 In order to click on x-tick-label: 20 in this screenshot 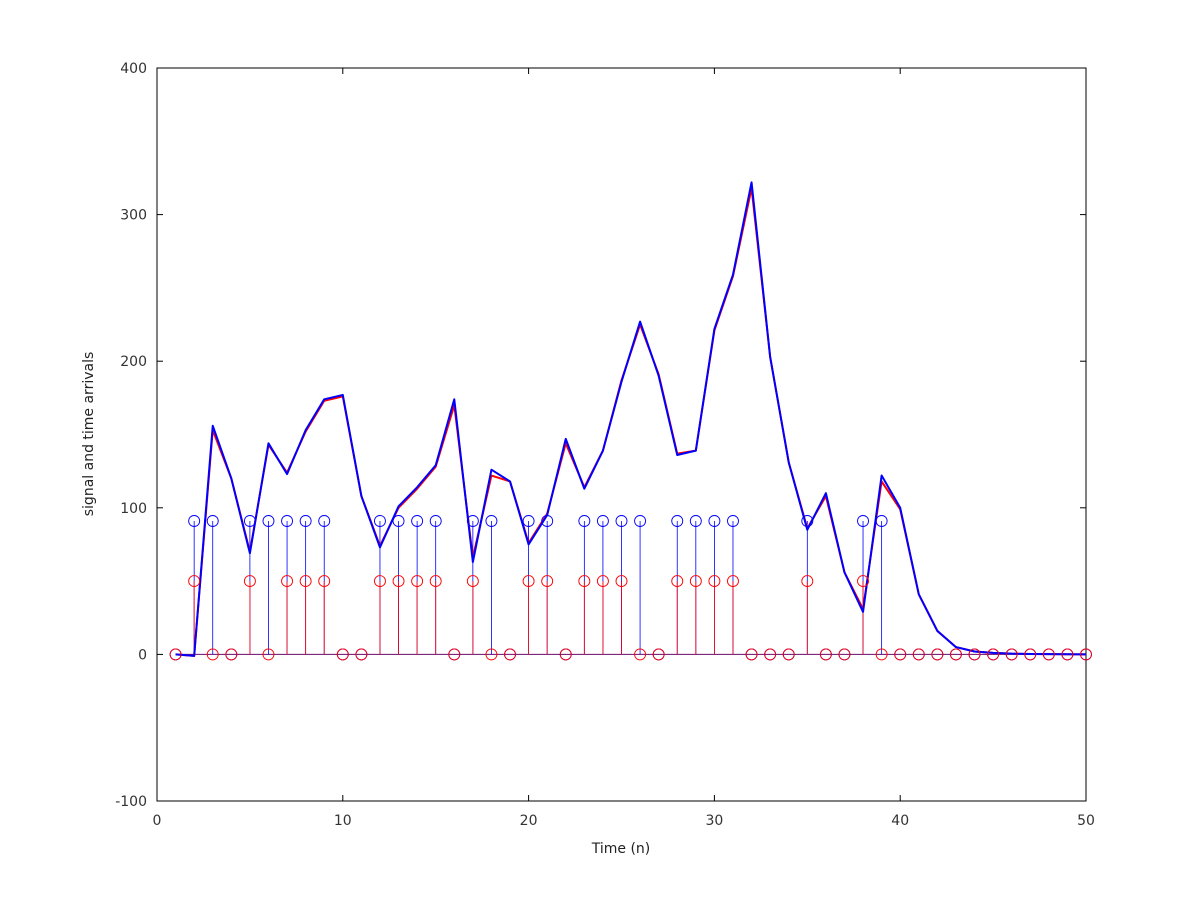, I will do `click(529, 821)`.